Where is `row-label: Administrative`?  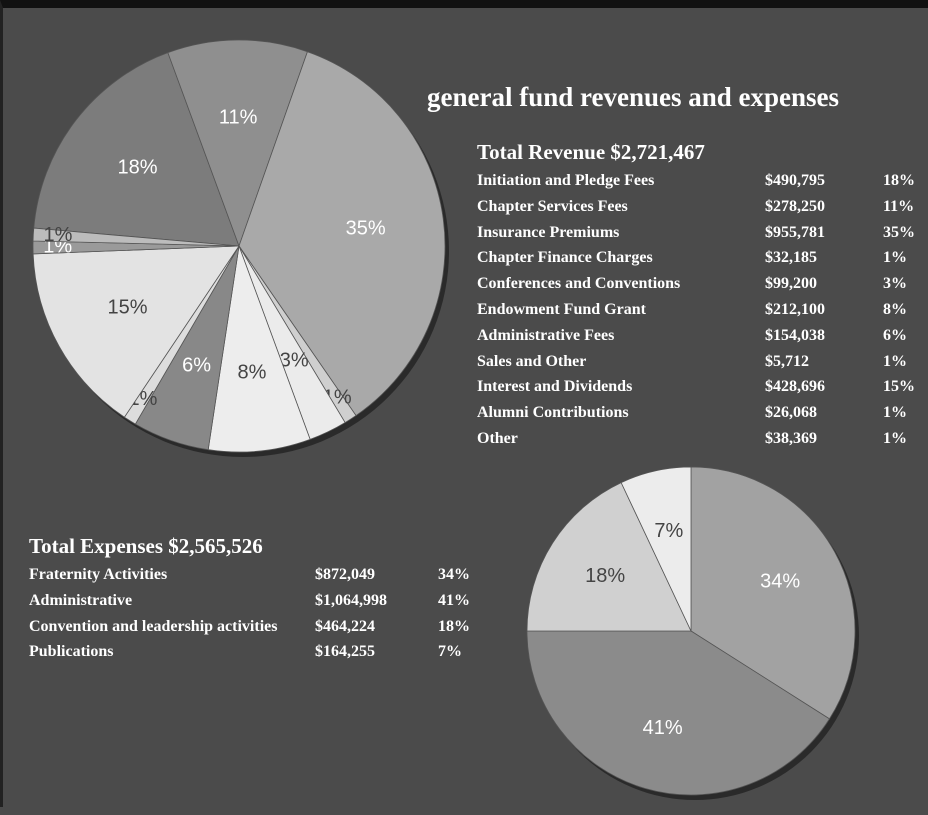 row-label: Administrative is located at coordinates (81, 600).